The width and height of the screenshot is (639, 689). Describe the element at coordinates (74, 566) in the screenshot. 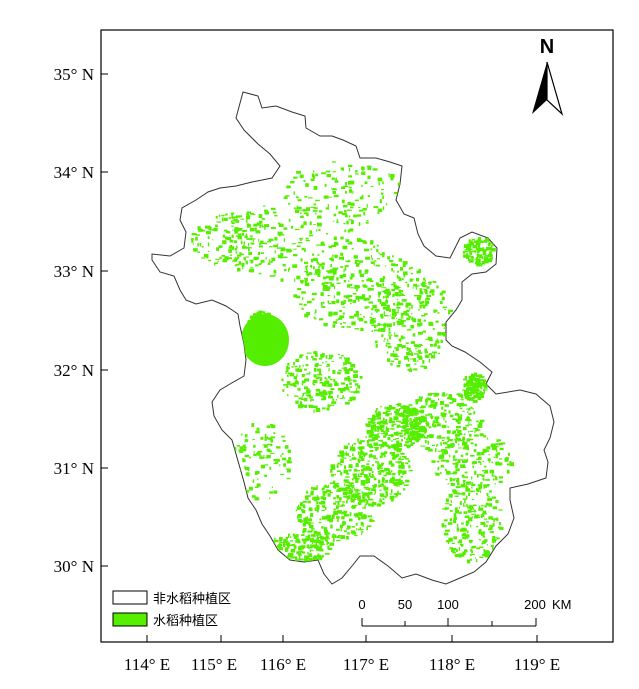

I see `lat-label-30: 30° N` at that location.